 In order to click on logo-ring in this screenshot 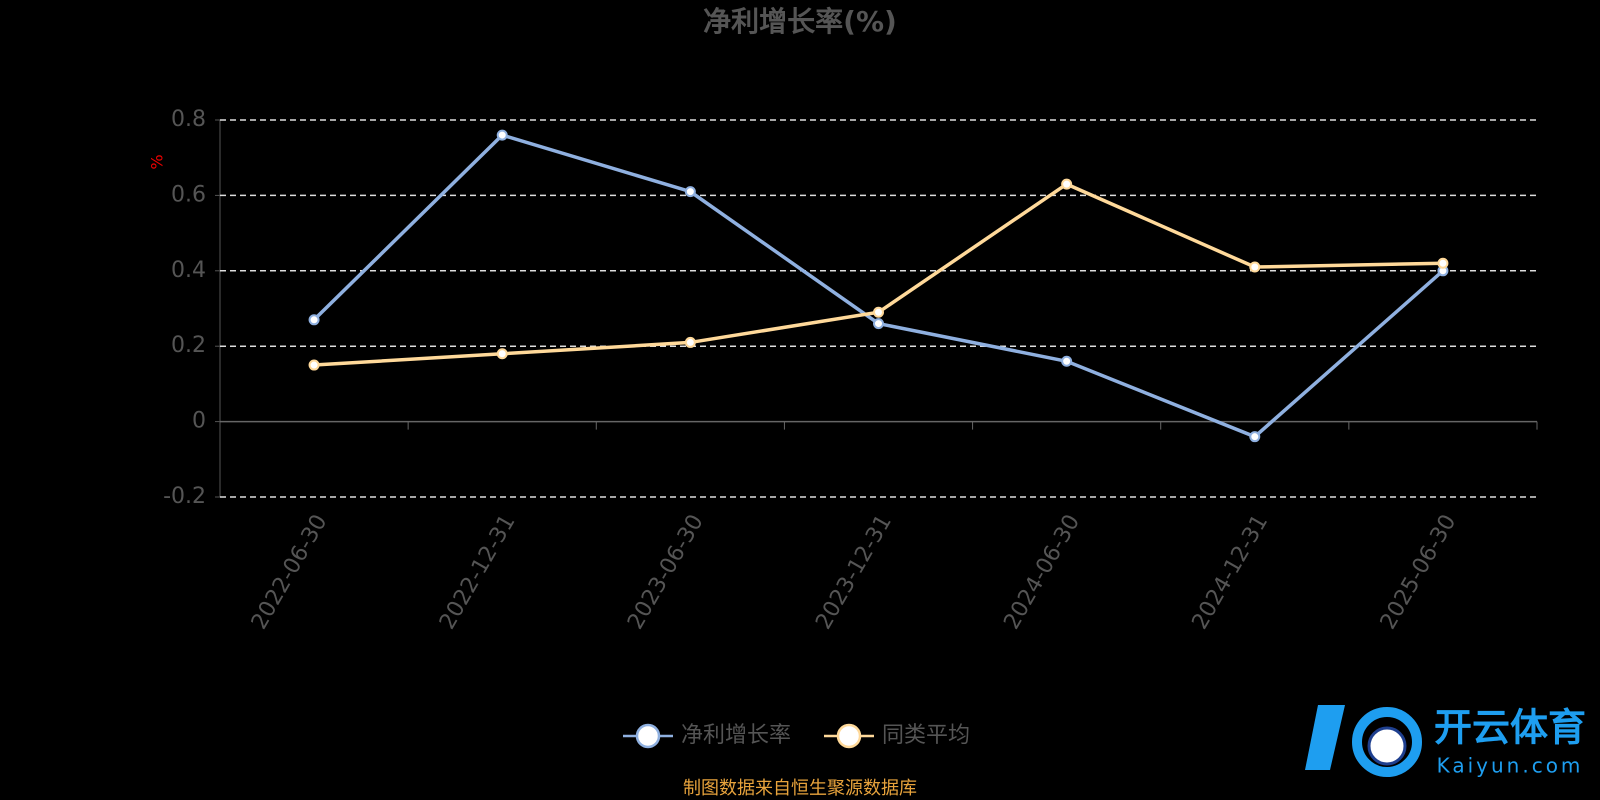, I will do `click(1387, 742)`.